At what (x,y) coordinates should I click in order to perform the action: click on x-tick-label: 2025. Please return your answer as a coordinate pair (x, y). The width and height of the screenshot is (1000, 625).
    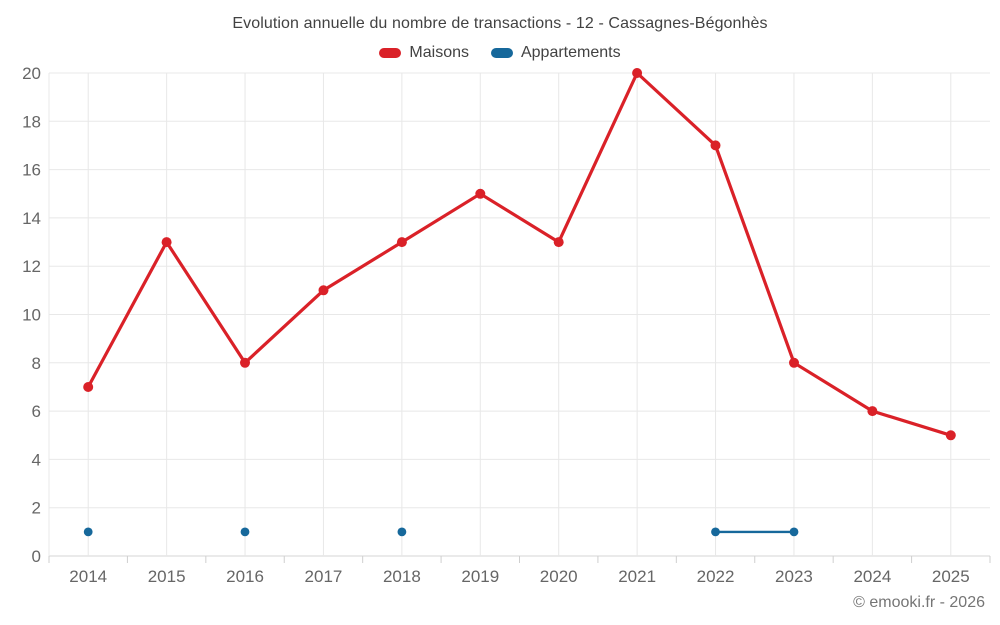
    Looking at the image, I should click on (951, 576).